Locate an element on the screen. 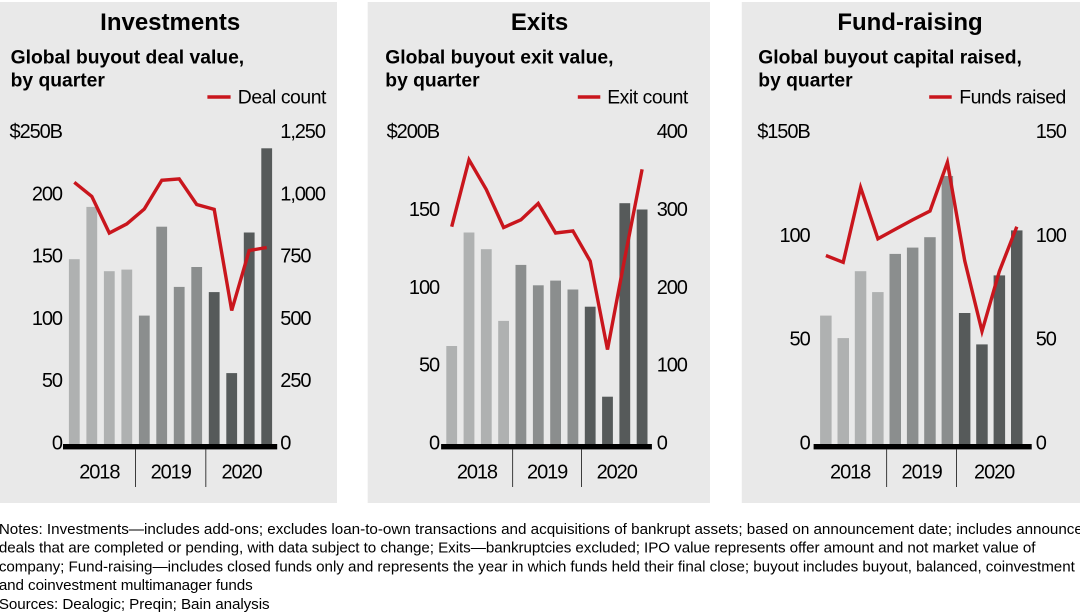 The width and height of the screenshot is (1080, 612). svg-text: 1,000 is located at coordinates (303, 194).